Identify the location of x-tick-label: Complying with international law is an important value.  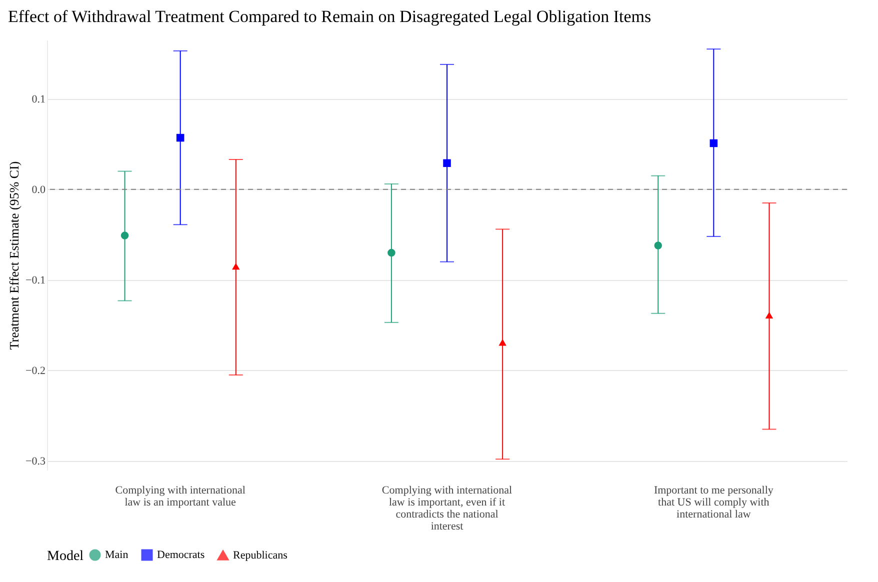
(180, 496).